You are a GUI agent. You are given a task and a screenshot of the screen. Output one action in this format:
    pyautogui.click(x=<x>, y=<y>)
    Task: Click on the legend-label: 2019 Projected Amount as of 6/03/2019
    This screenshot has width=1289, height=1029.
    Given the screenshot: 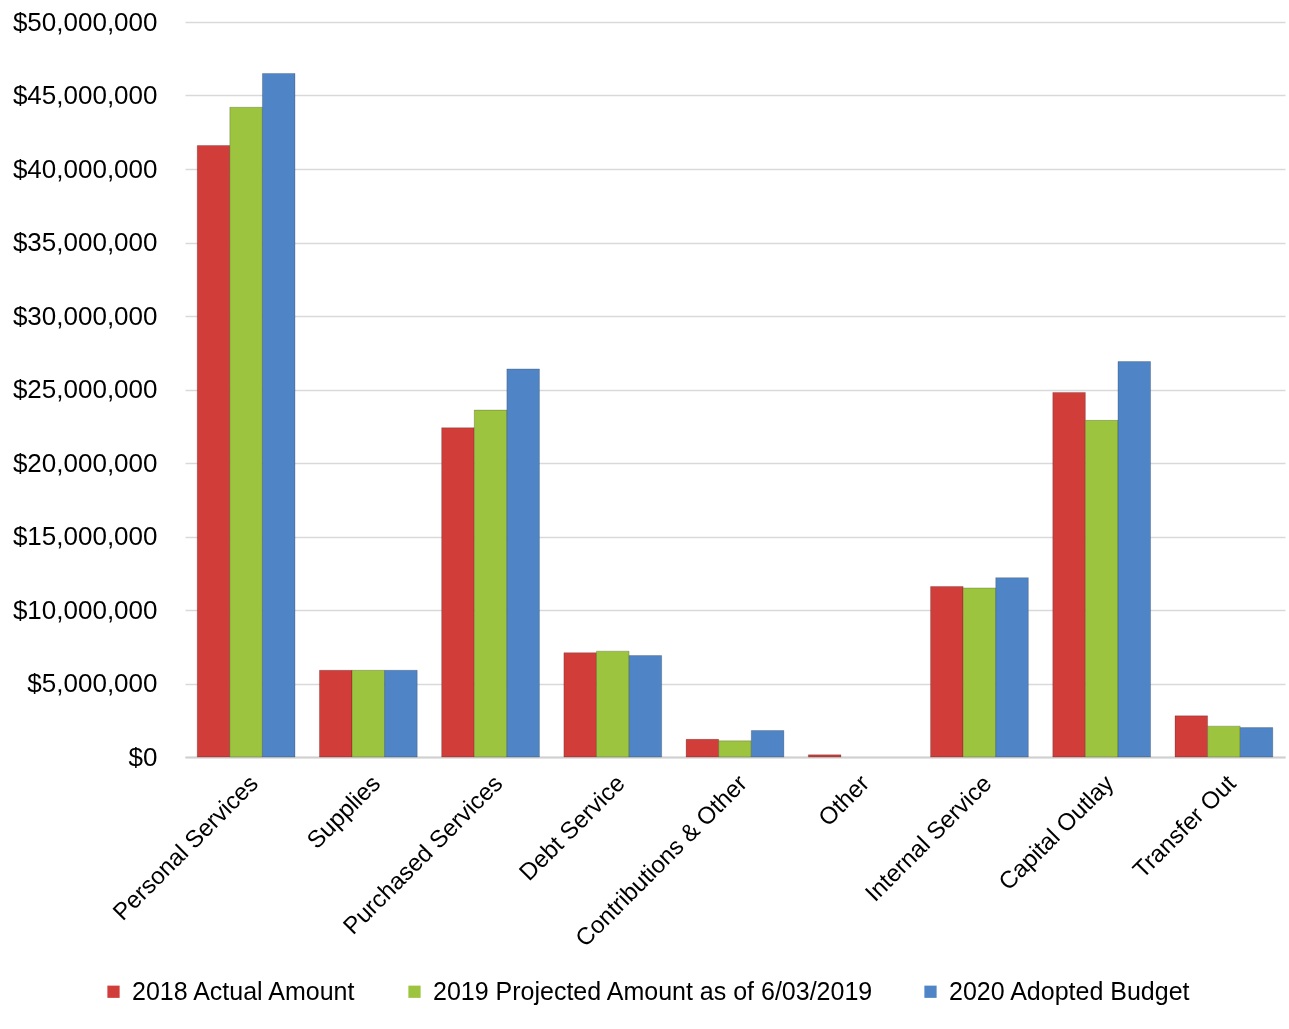 What is the action you would take?
    pyautogui.click(x=653, y=990)
    